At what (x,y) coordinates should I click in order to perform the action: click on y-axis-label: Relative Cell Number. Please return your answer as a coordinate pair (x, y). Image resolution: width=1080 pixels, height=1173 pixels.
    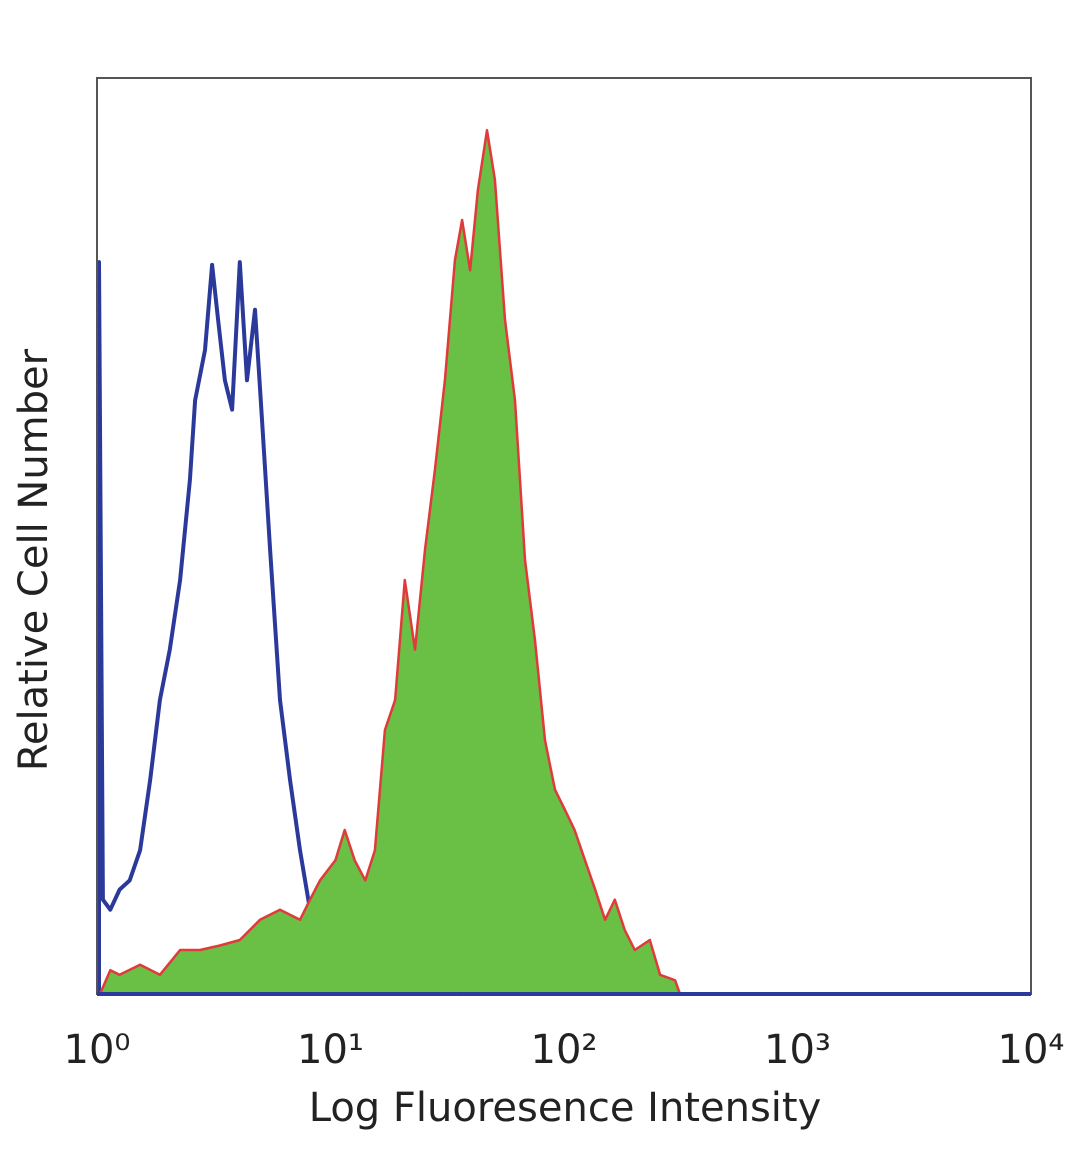
    Looking at the image, I should click on (34, 559).